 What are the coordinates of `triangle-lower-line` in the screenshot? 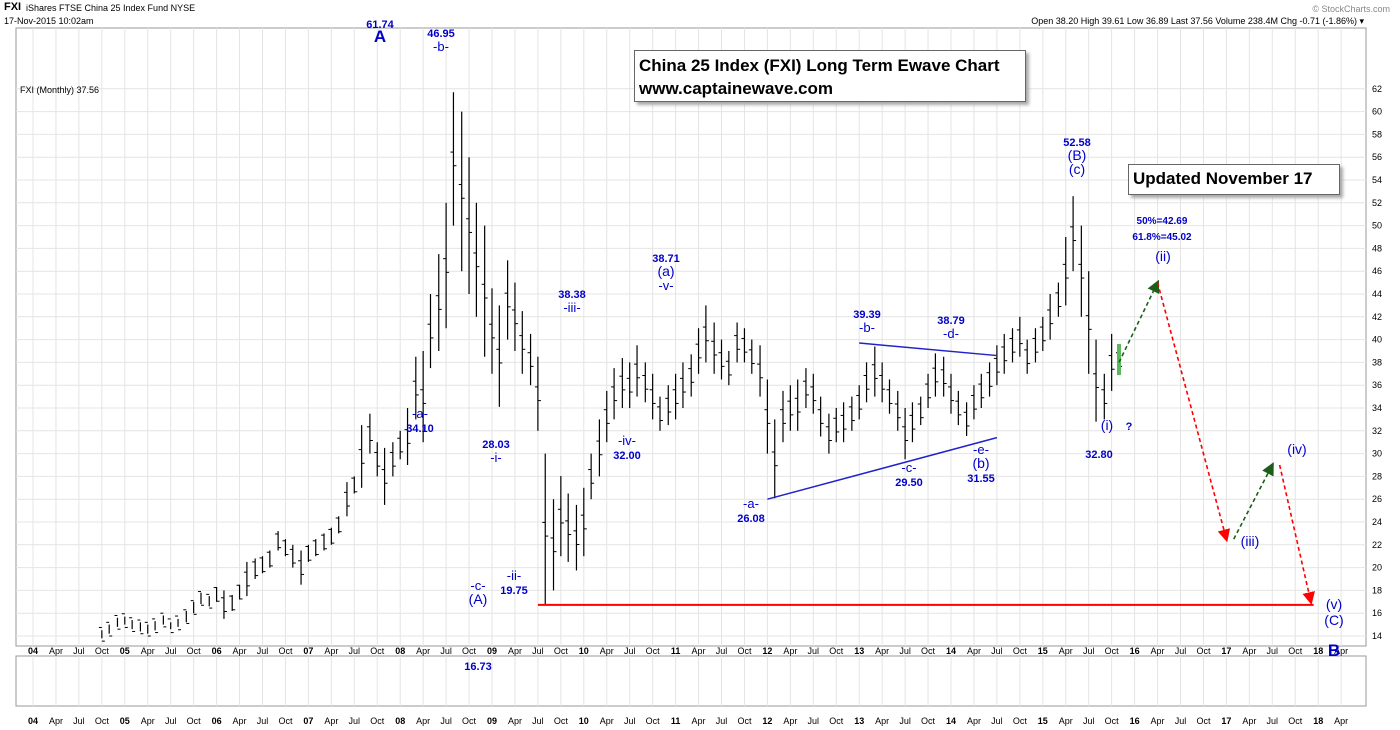 It's located at (882, 468).